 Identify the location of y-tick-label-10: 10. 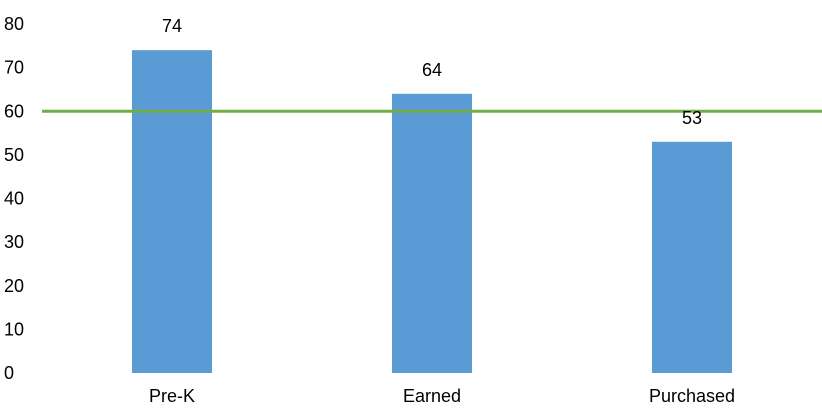
(14, 329).